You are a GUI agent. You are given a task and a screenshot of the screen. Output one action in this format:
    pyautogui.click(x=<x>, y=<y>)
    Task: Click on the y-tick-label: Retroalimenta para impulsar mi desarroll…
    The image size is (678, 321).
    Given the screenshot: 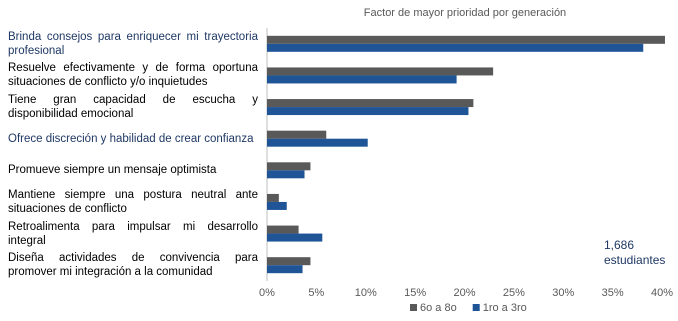 What is the action you would take?
    pyautogui.click(x=133, y=233)
    